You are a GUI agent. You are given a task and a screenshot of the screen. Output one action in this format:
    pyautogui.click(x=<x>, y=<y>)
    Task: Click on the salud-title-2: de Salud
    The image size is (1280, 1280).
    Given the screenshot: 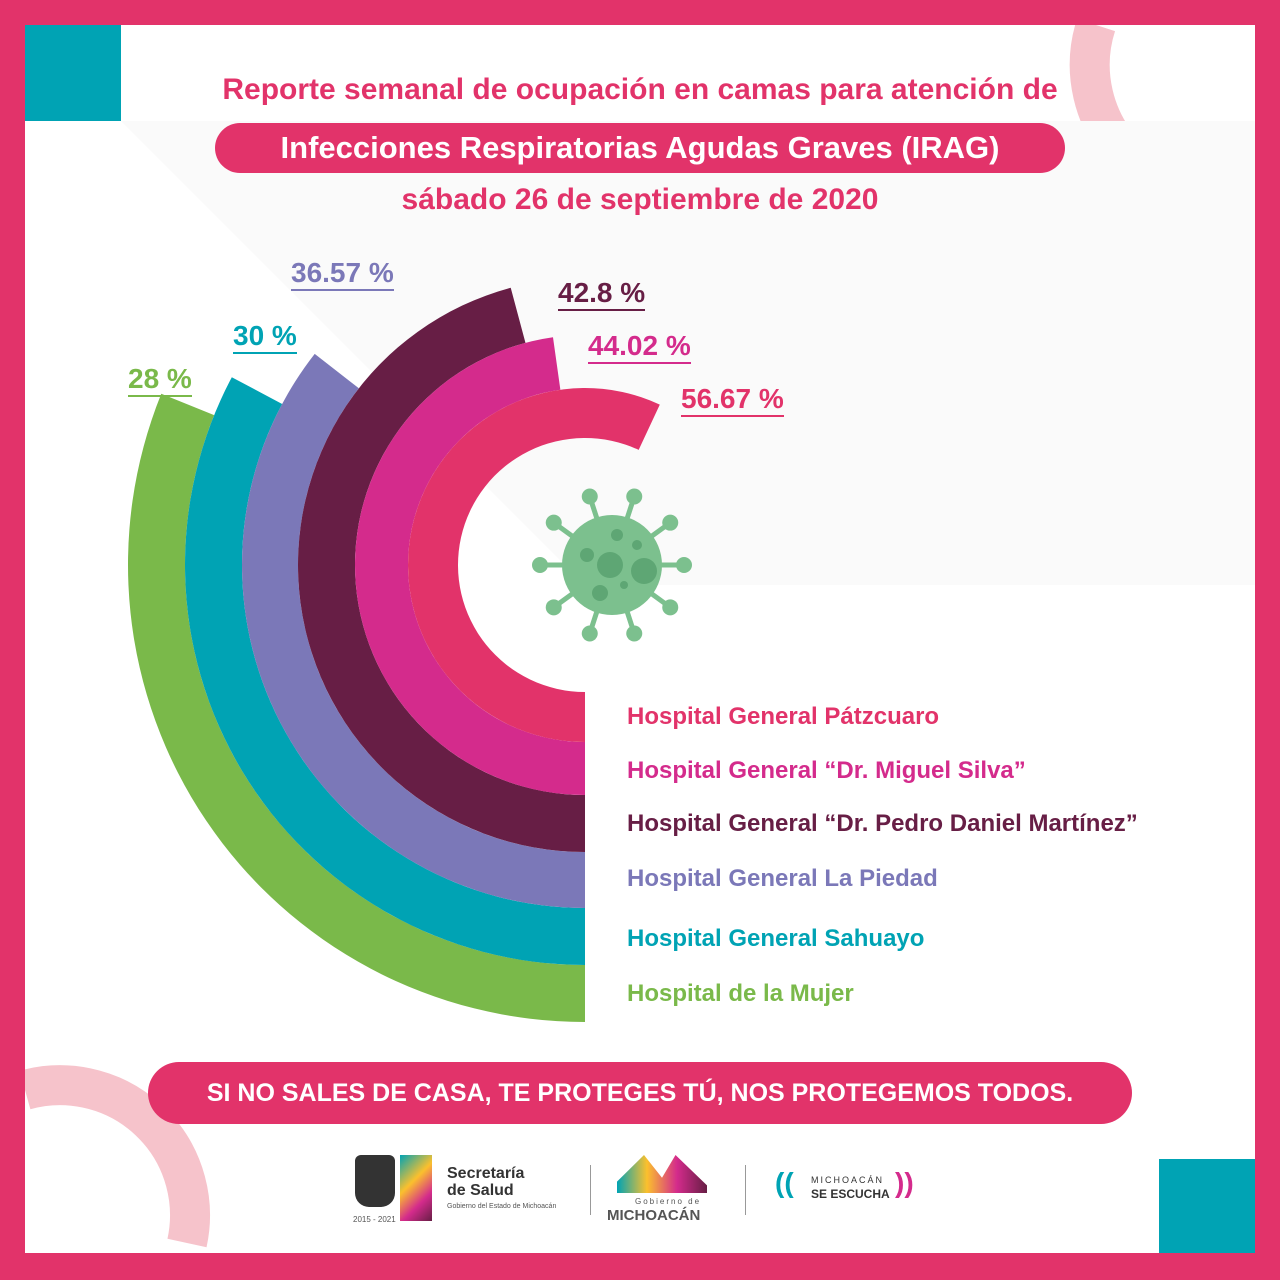 What is the action you would take?
    pyautogui.click(x=480, y=1190)
    